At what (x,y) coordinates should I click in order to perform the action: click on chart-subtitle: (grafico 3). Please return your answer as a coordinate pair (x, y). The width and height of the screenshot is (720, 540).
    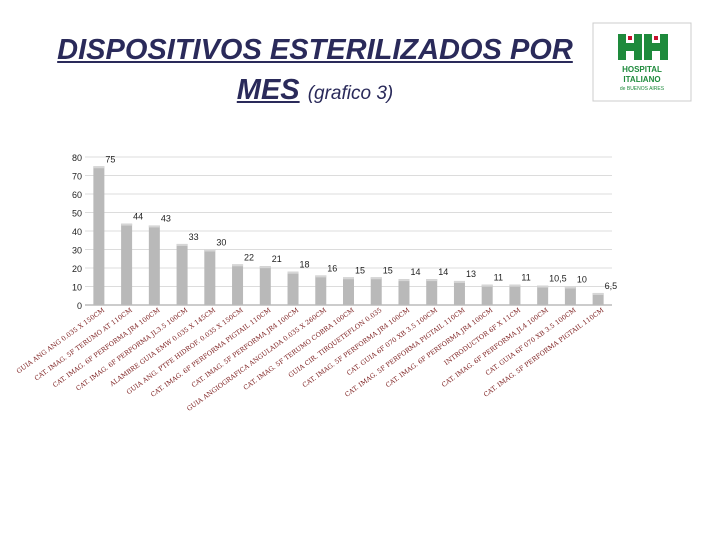
    Looking at the image, I should click on (350, 93).